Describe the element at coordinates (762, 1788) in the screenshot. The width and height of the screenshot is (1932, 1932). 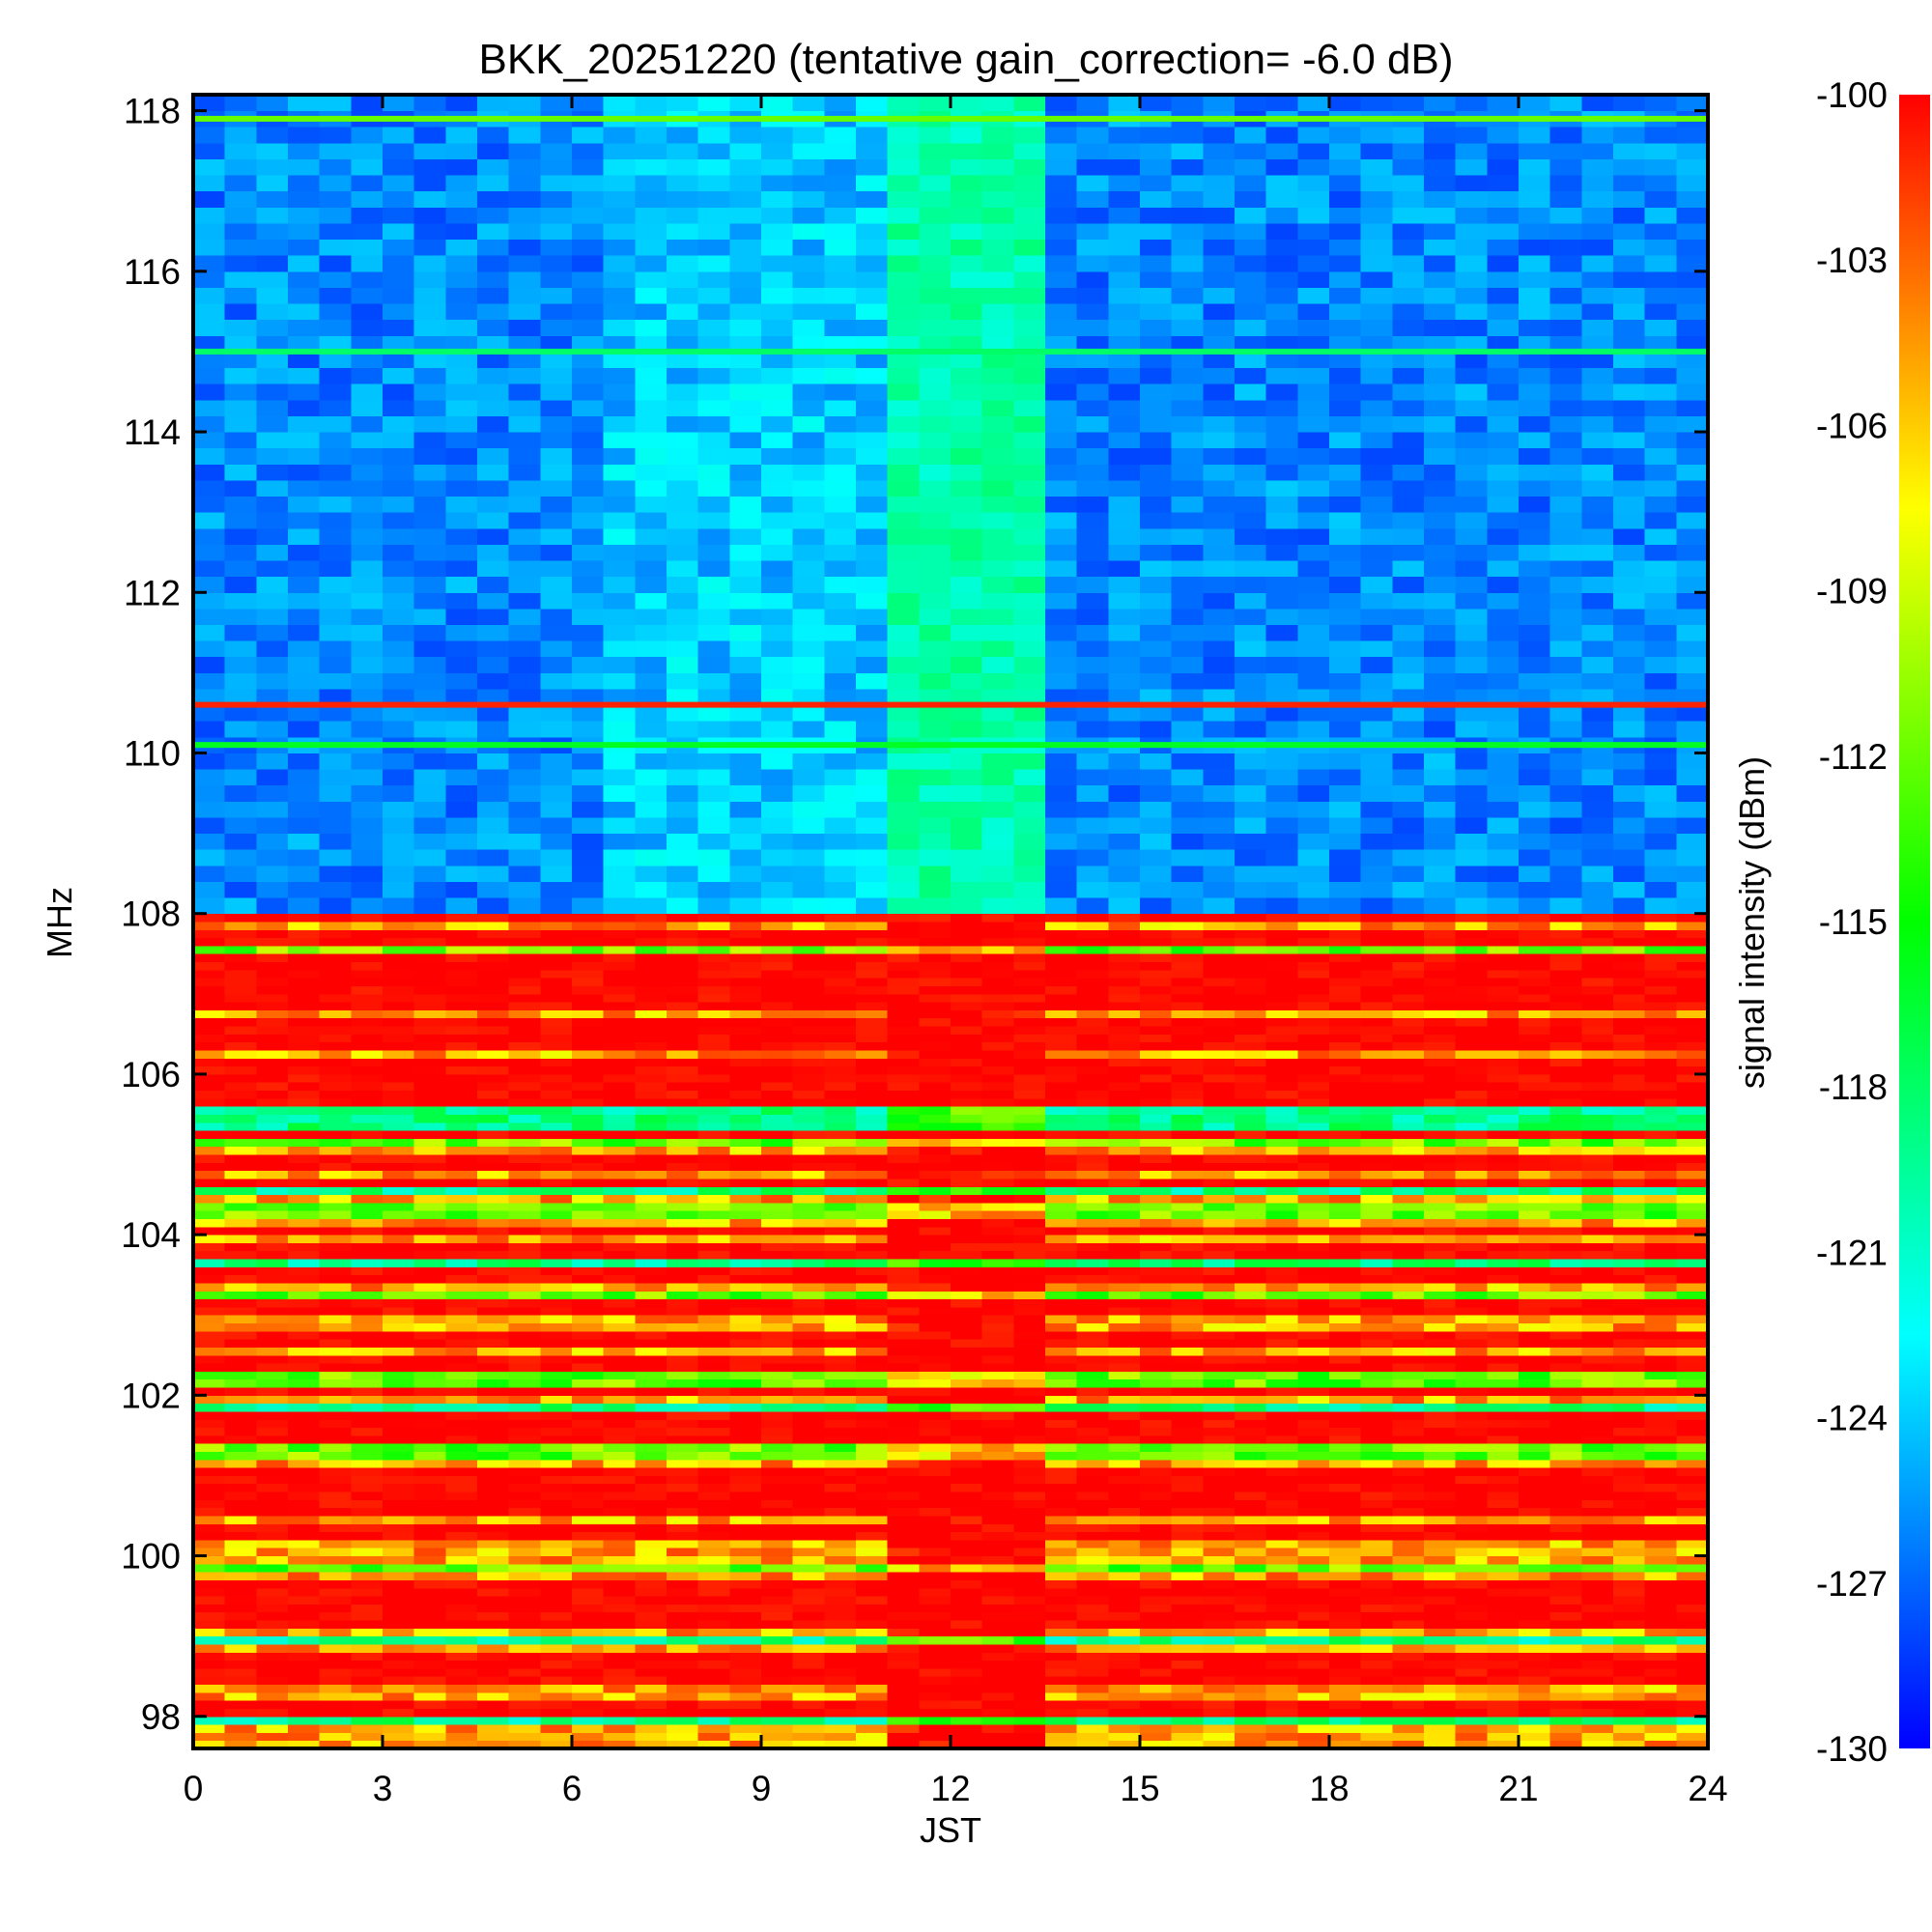
I see `x-tick-label: 9` at that location.